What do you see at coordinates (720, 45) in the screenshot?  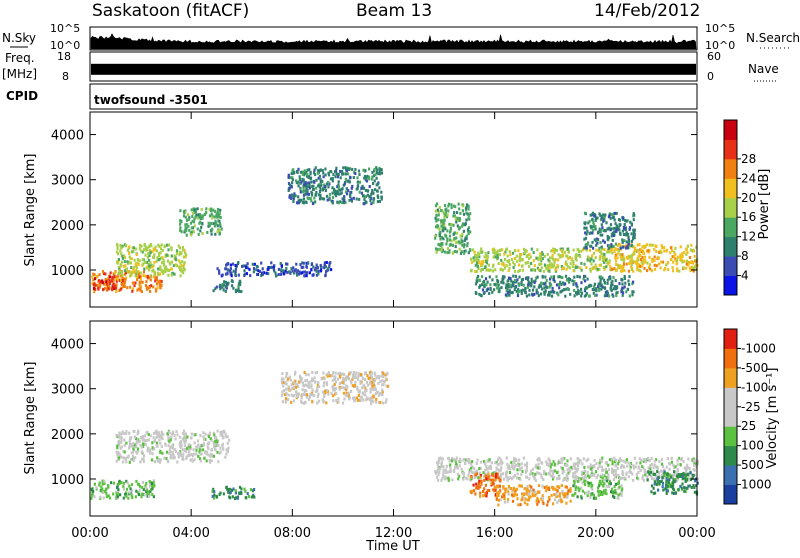 I see `noise-right-tick-bottom: 10^0` at bounding box center [720, 45].